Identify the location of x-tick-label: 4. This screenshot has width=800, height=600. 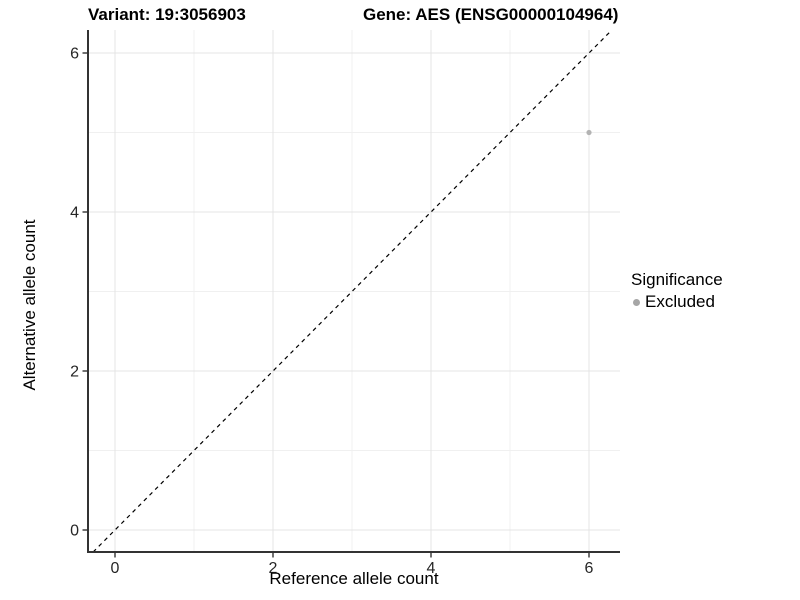
(431, 568).